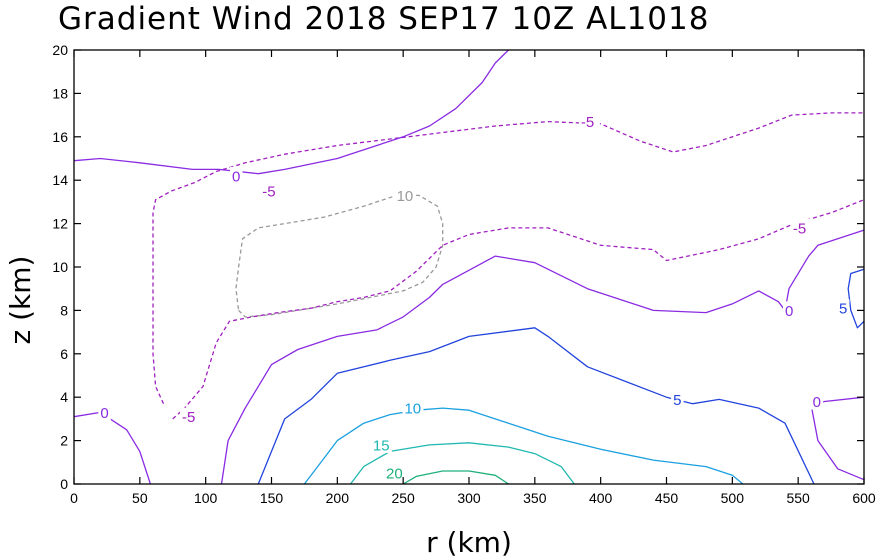 This screenshot has height=560, width=879. I want to click on y-tick-label: 0, so click(64, 484).